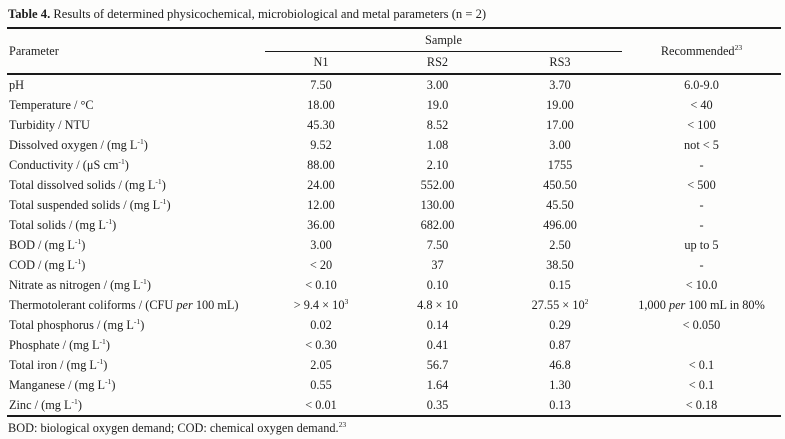 This screenshot has width=785, height=439. What do you see at coordinates (63, 224) in the screenshot?
I see `cell-parameter: Total solids / (mg L-1)` at bounding box center [63, 224].